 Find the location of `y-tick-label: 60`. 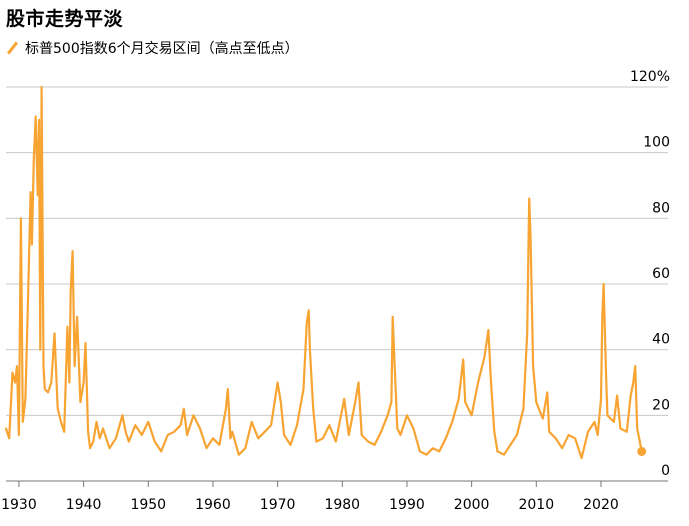

y-tick-label: 60 is located at coordinates (661, 274).